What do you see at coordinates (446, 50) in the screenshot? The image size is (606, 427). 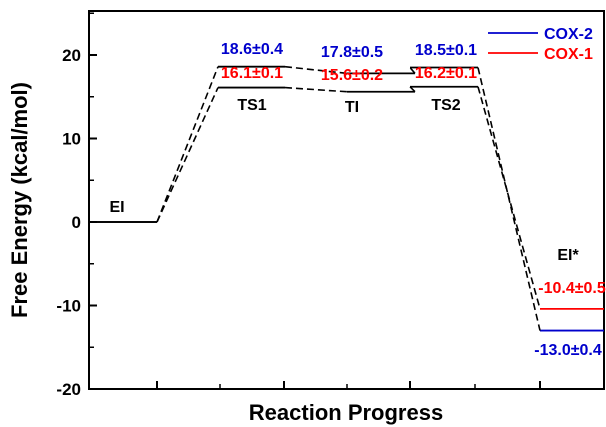 I see `value-label-cox-2: 18.5±0.1` at bounding box center [446, 50].